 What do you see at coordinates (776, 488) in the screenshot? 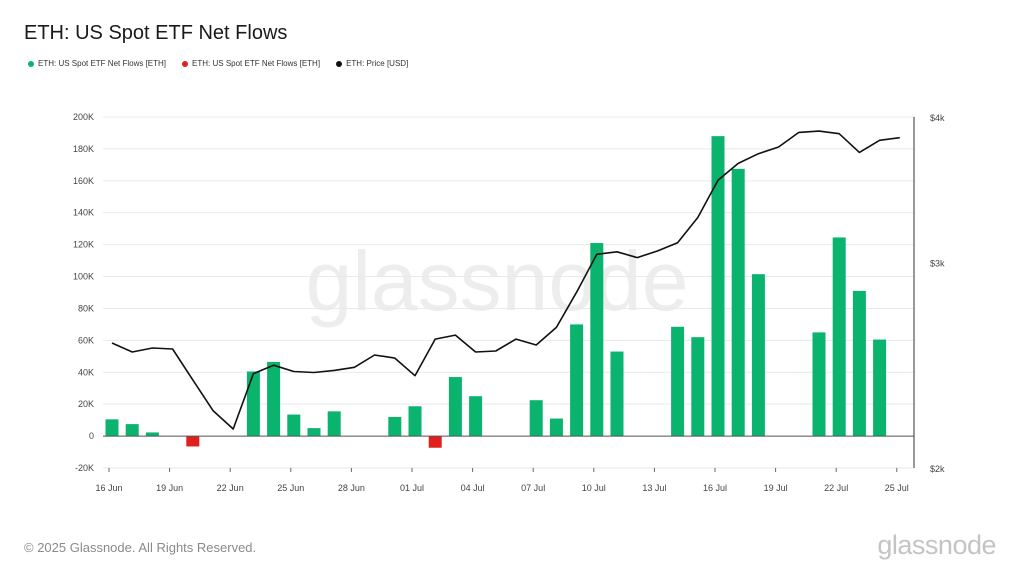
I see `x-tick-label: 19 Jul` at bounding box center [776, 488].